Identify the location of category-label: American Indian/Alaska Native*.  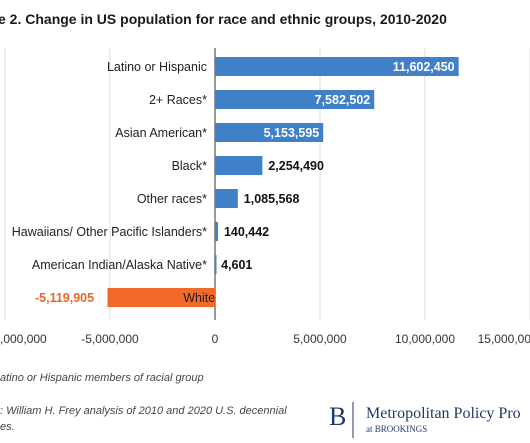
(119, 265).